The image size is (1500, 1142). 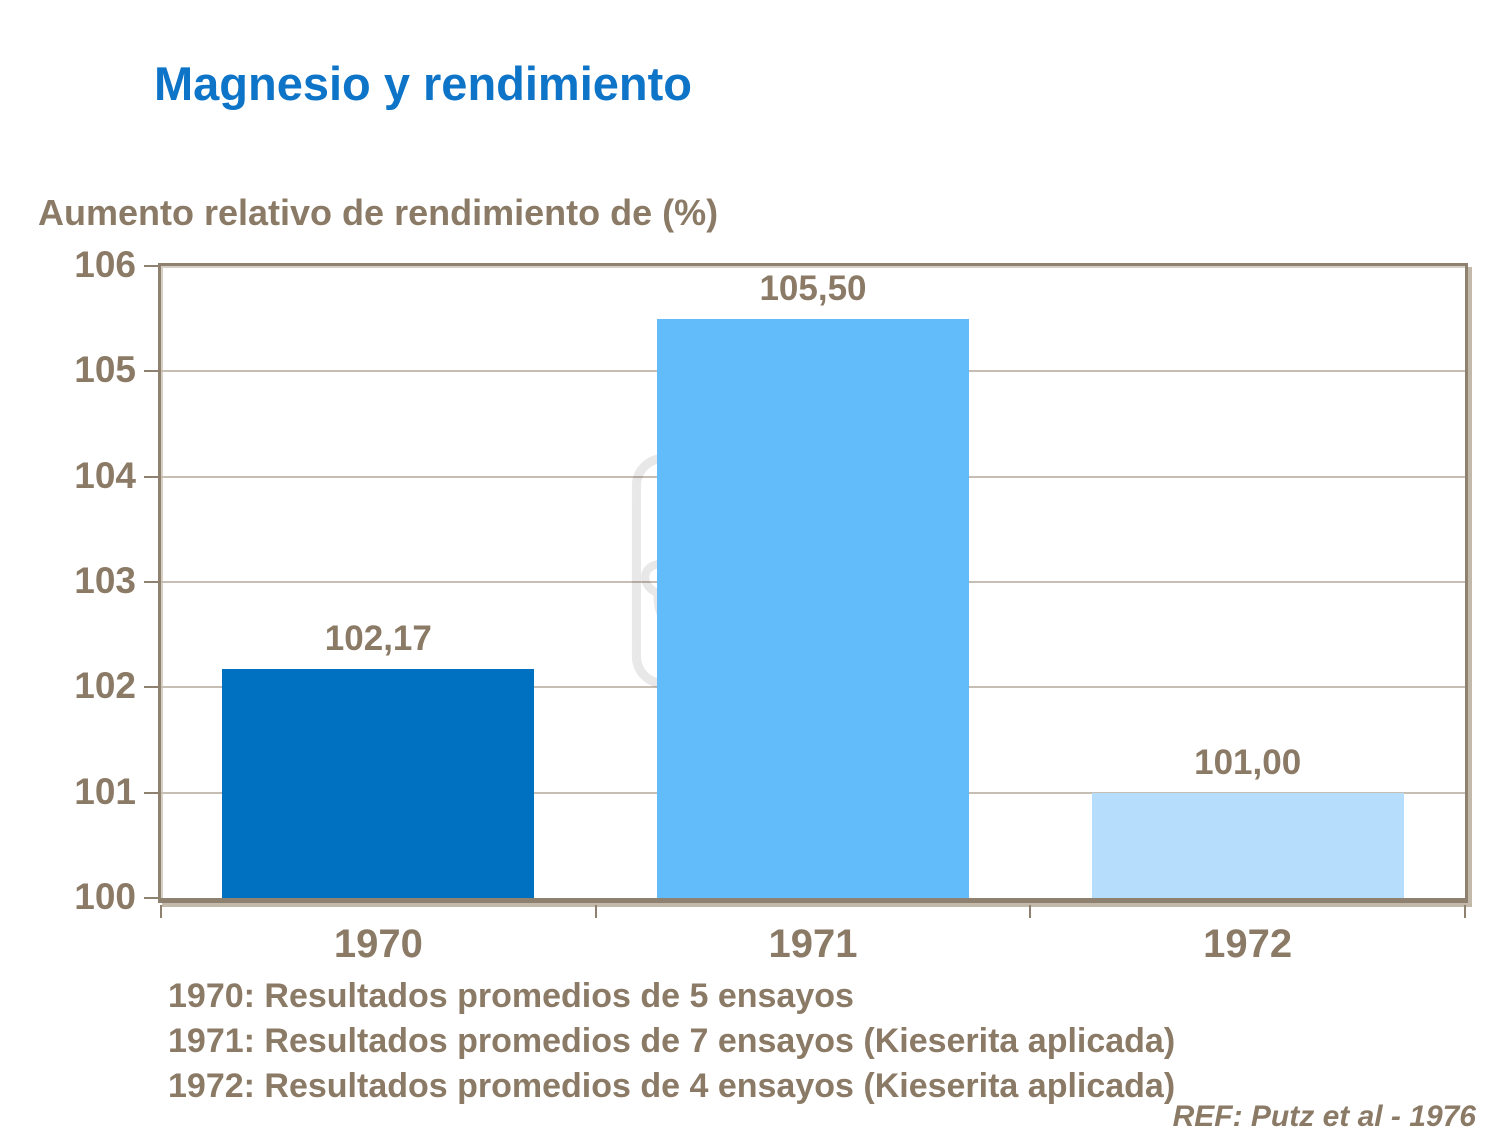 What do you see at coordinates (813, 288) in the screenshot?
I see `bar-value-label: 105,50` at bounding box center [813, 288].